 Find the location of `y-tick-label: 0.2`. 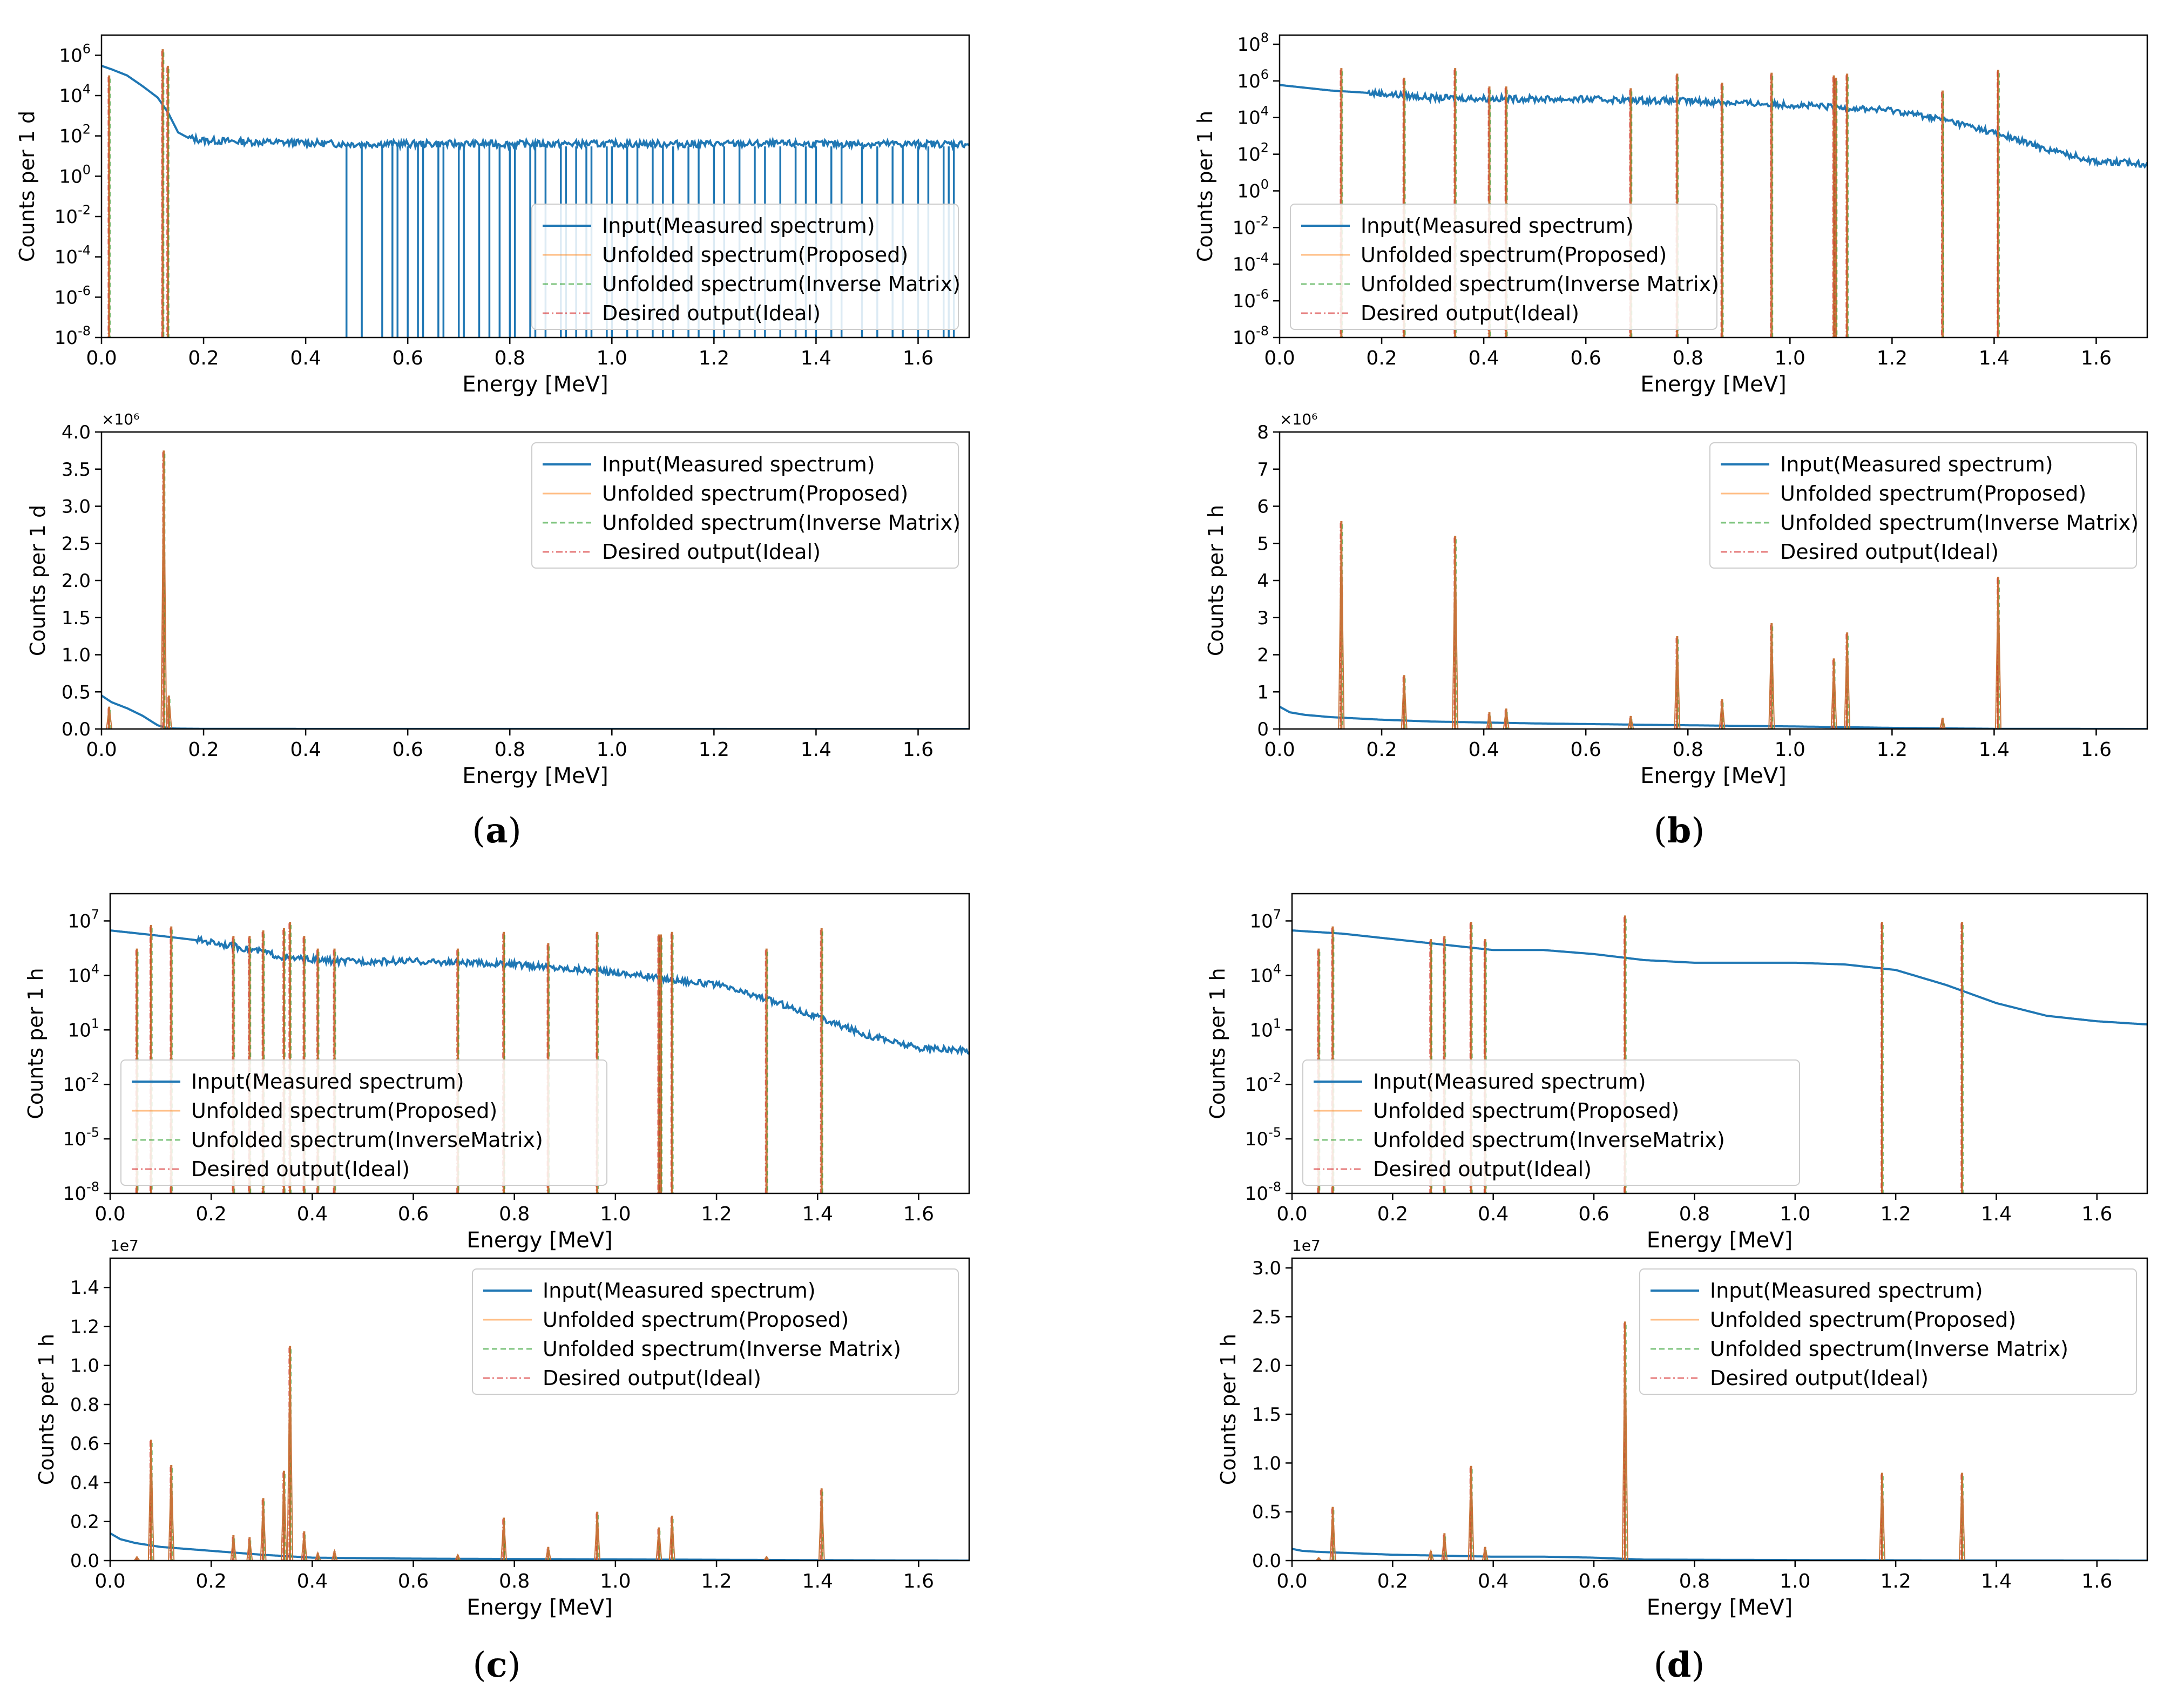

y-tick-label: 0.2 is located at coordinates (84, 1522).